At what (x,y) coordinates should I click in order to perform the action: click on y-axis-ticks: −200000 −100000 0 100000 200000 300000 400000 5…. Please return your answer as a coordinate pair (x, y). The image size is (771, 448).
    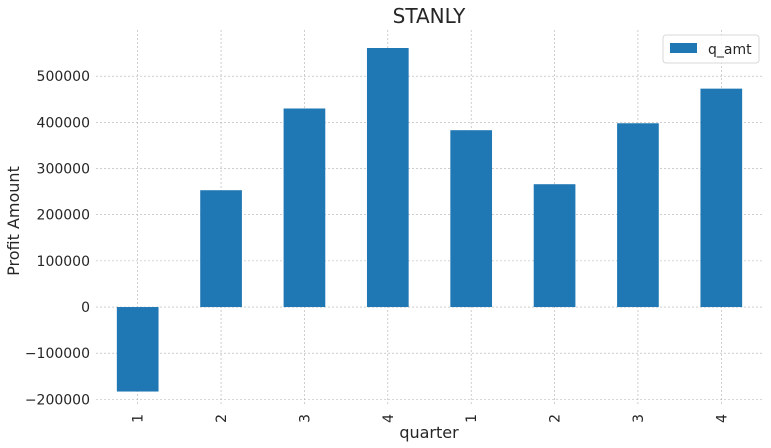
    Looking at the image, I should click on (57, 238).